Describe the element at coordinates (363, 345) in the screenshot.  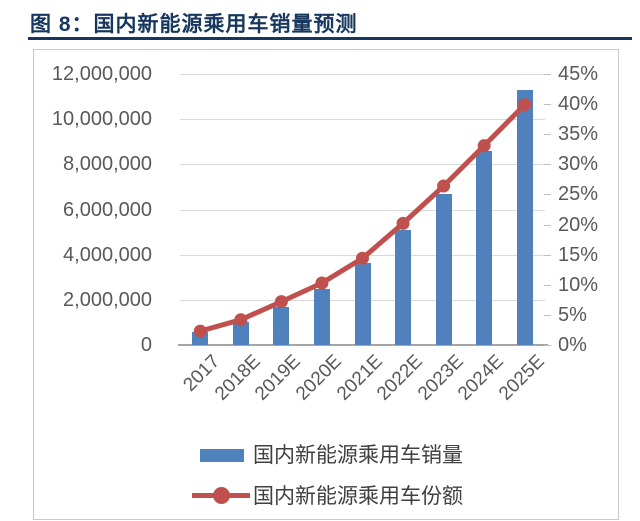
I see `x-axis-line` at that location.